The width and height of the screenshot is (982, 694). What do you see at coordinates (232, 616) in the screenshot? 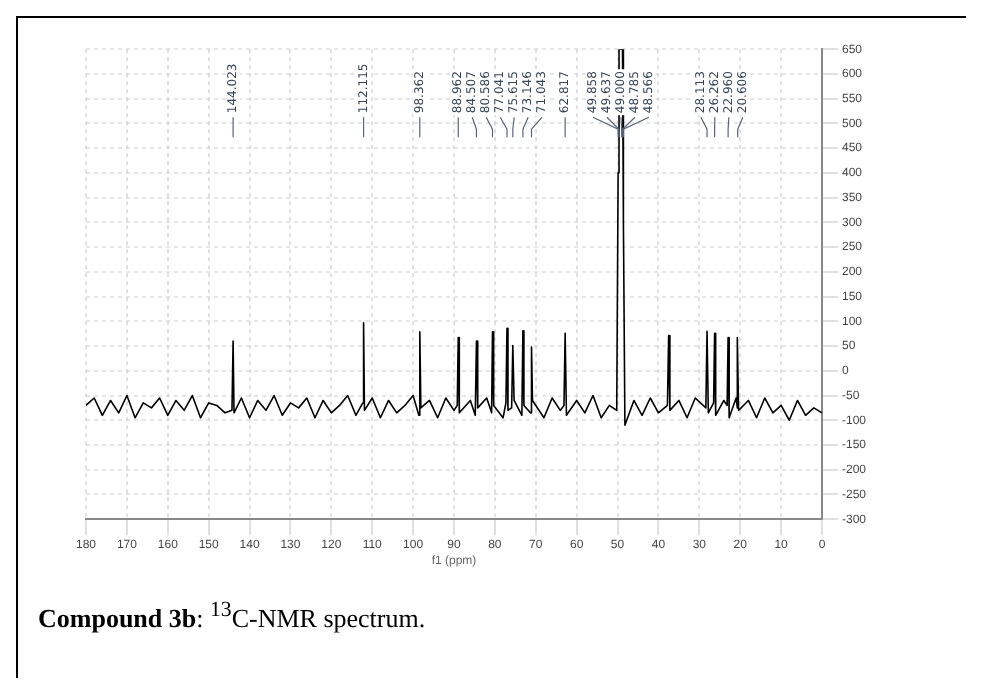
I see `text: Compound 3b: $^{13}$C-NMR spectrum.` at bounding box center [232, 616].